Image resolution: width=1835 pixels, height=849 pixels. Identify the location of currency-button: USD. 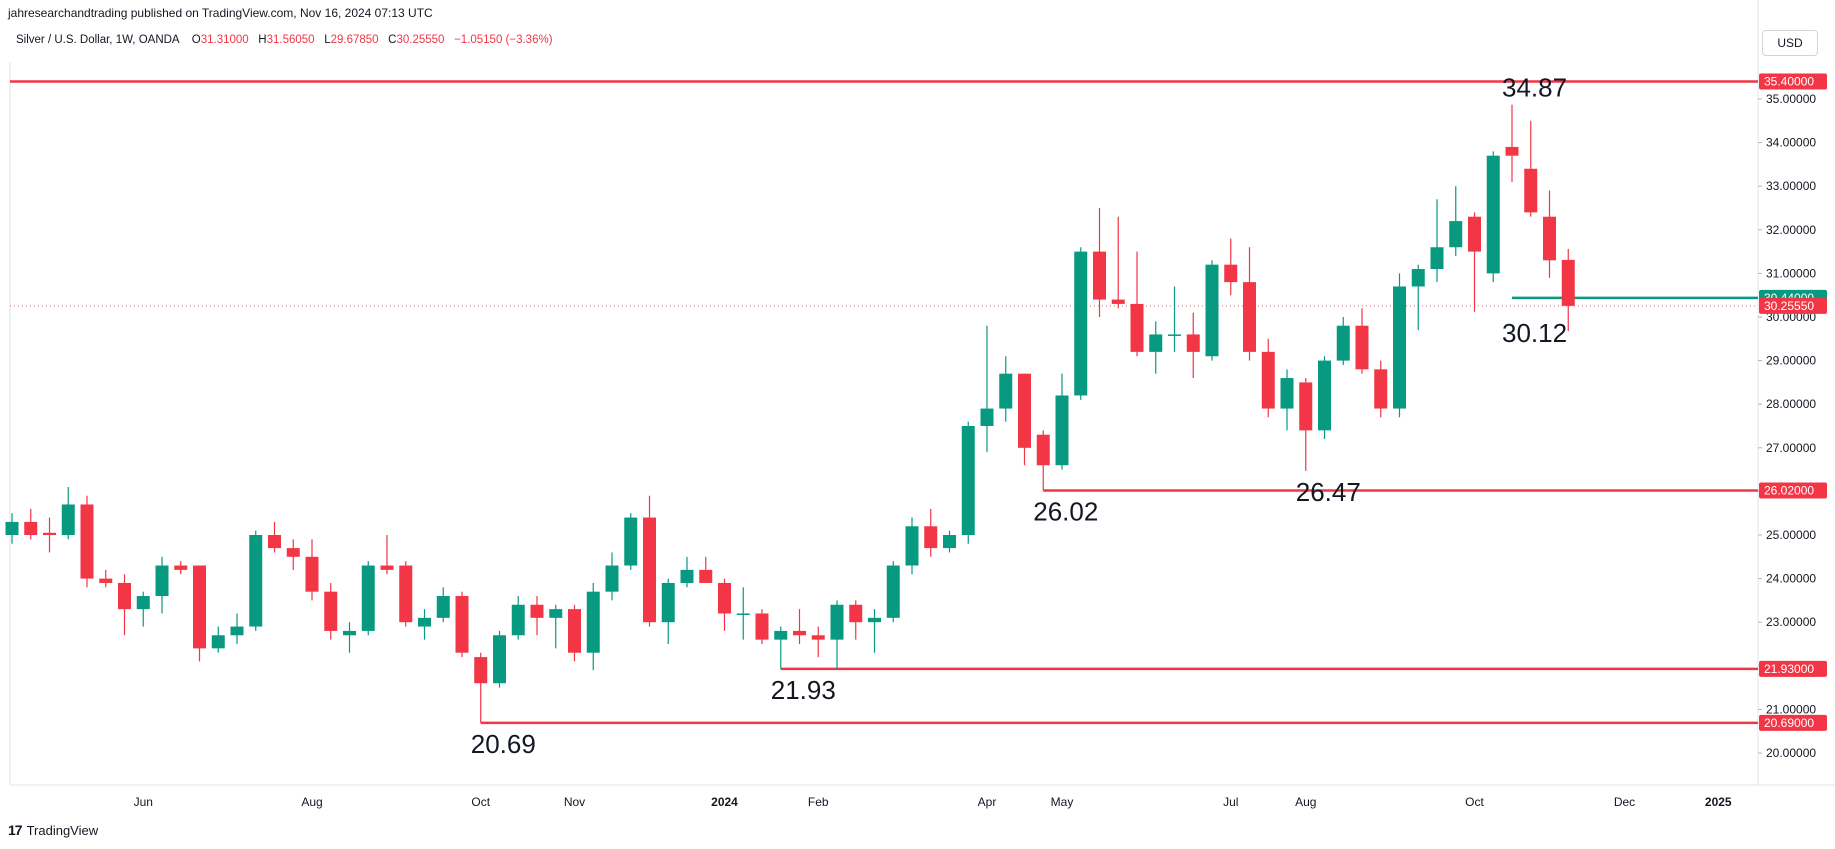
(1790, 43).